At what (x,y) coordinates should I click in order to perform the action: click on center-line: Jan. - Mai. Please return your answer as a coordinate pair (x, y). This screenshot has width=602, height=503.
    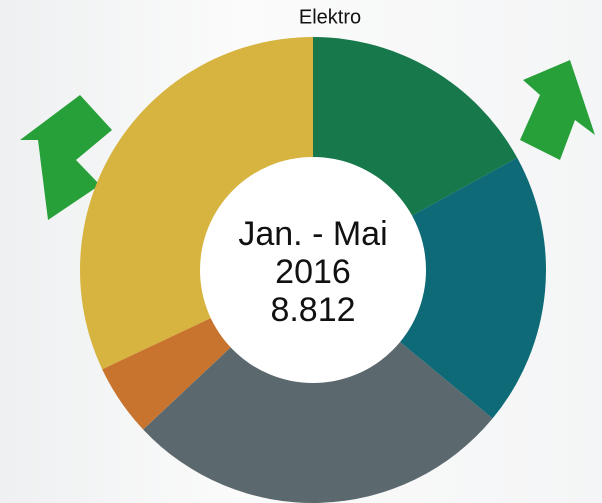
    Looking at the image, I should click on (313, 234).